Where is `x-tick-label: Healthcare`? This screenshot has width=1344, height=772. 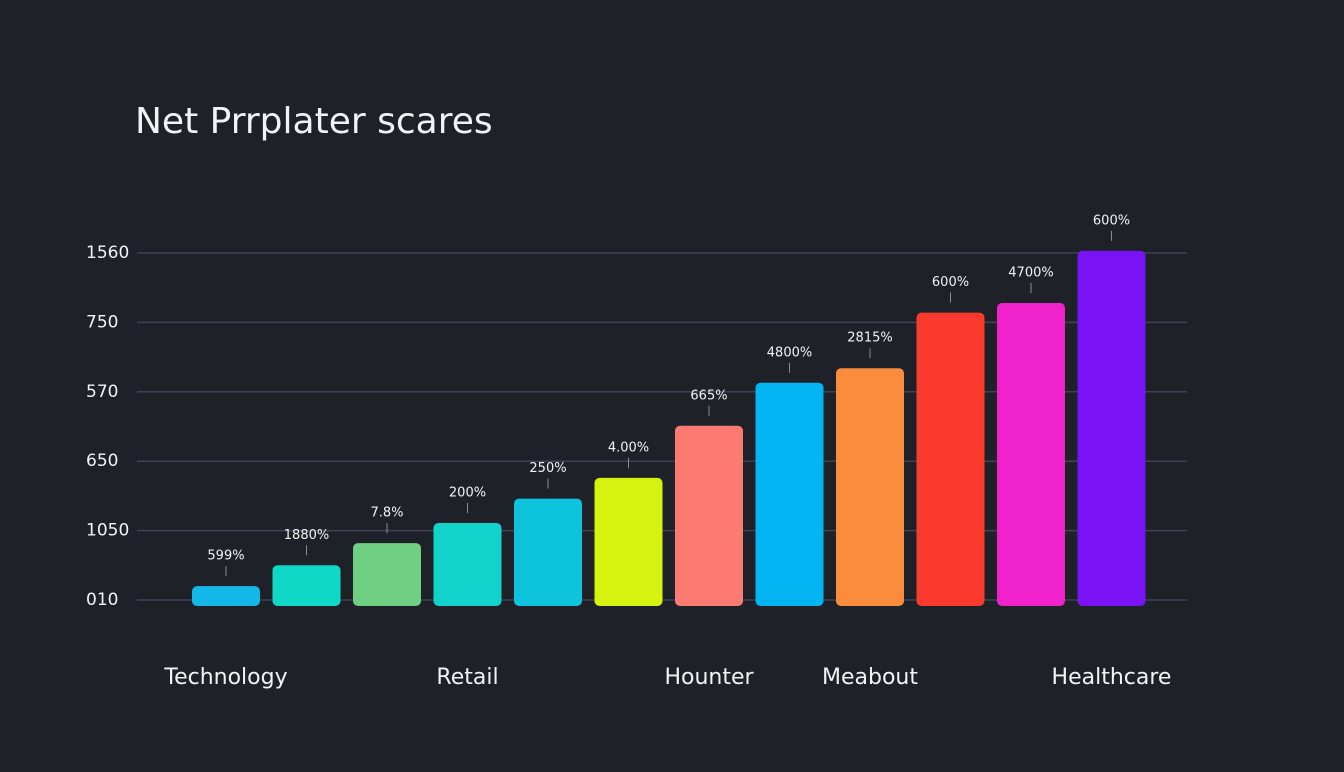 x-tick-label: Healthcare is located at coordinates (1112, 677).